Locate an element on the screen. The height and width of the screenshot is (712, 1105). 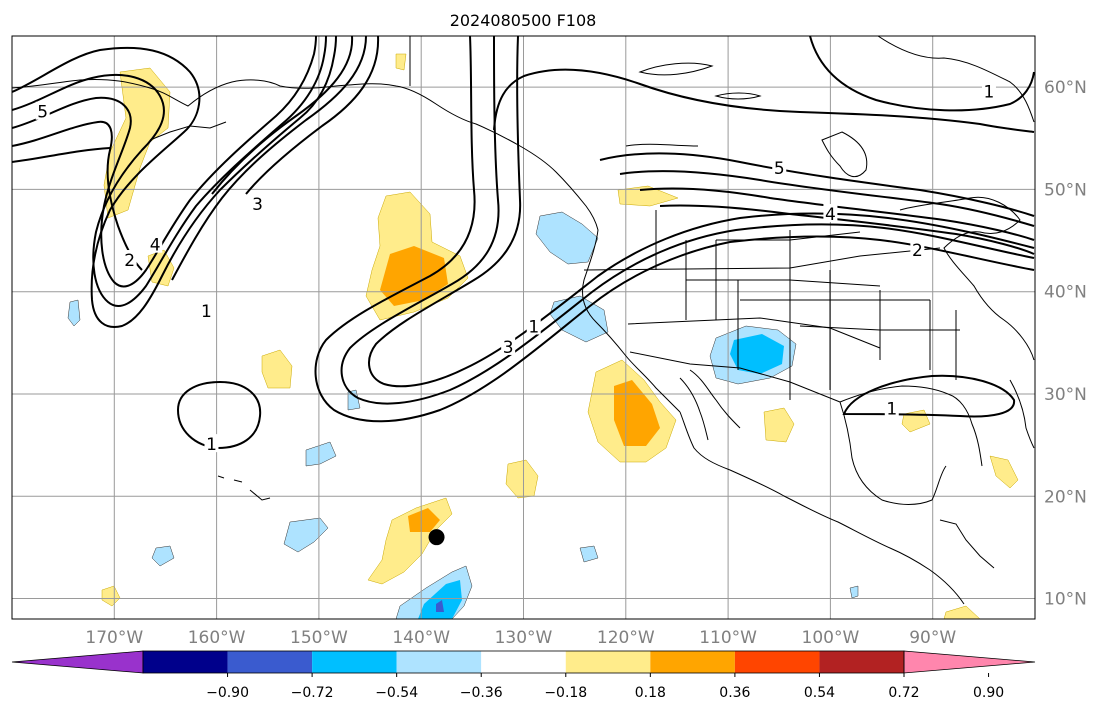
lon-tick-label: 140°W is located at coordinates (421, 638).